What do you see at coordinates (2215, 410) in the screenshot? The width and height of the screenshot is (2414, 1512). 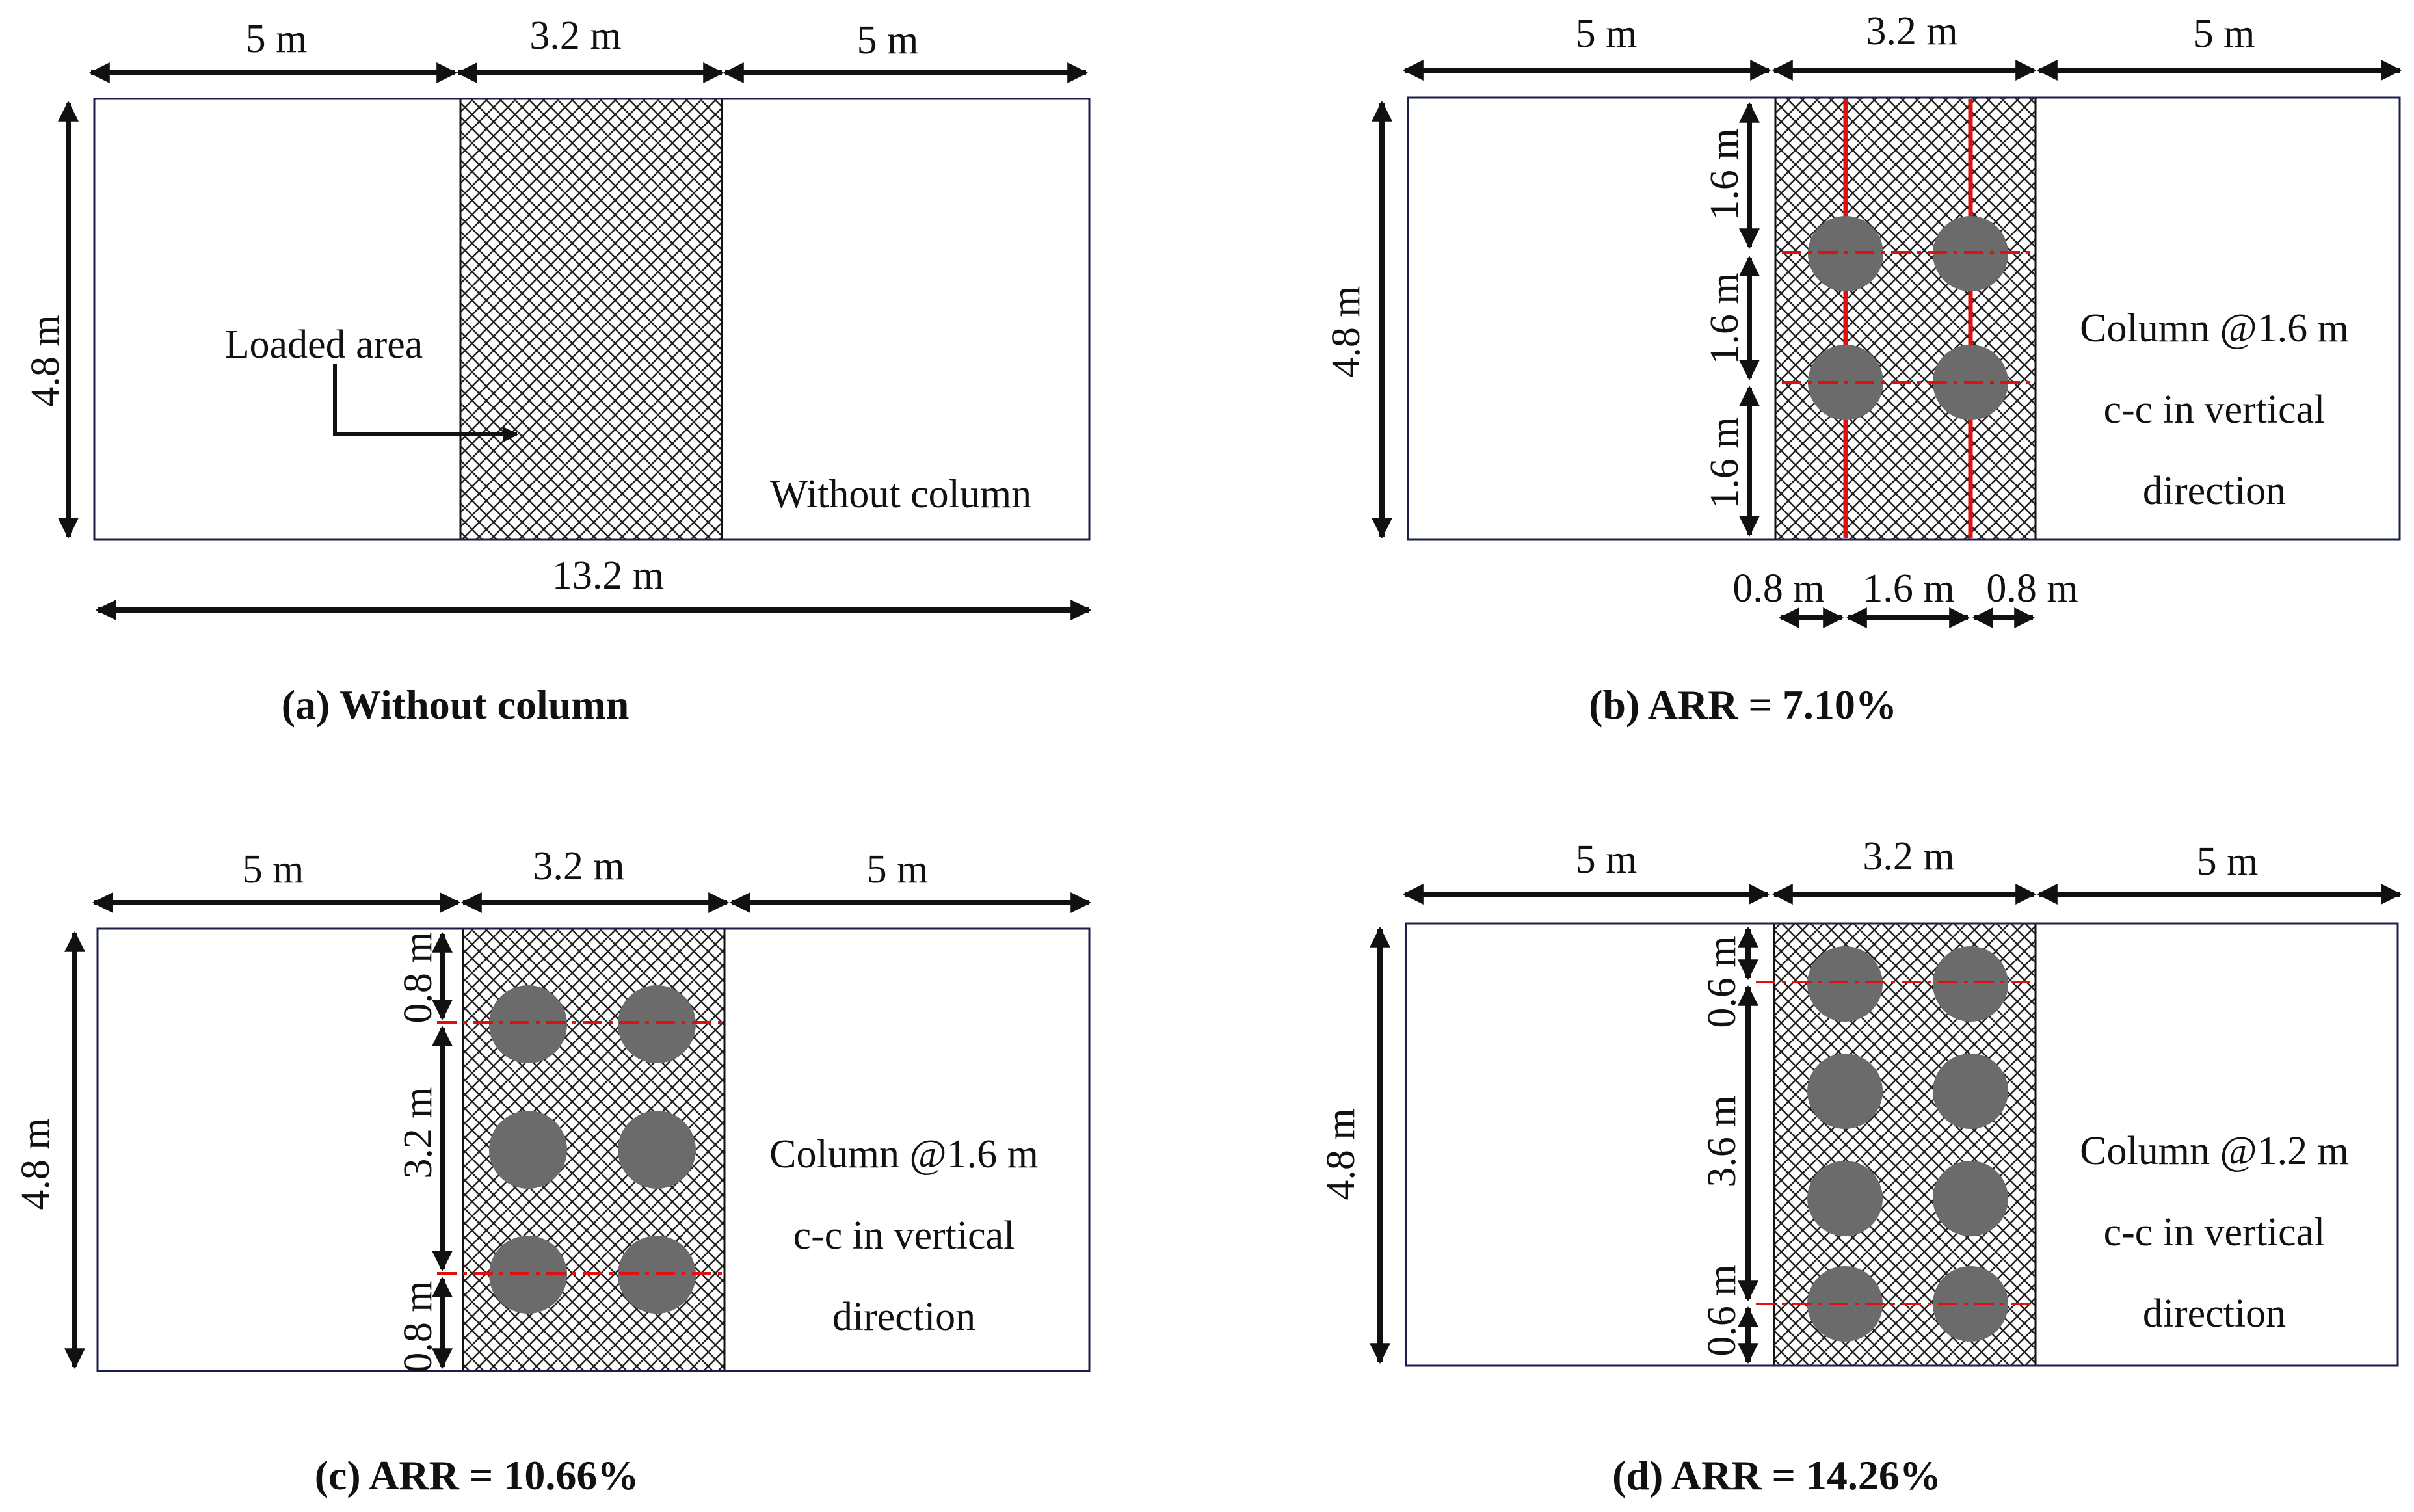 I see `panel-b-note-2: c-c in vertical` at bounding box center [2215, 410].